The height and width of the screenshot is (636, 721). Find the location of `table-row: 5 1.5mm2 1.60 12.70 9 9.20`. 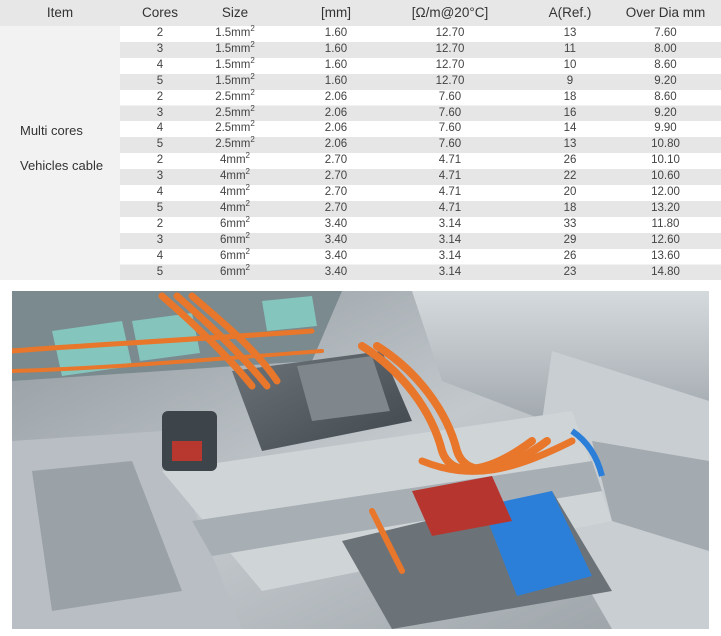

table-row: 5 1.5mm2 1.60 12.70 9 9.20 is located at coordinates (420, 80).